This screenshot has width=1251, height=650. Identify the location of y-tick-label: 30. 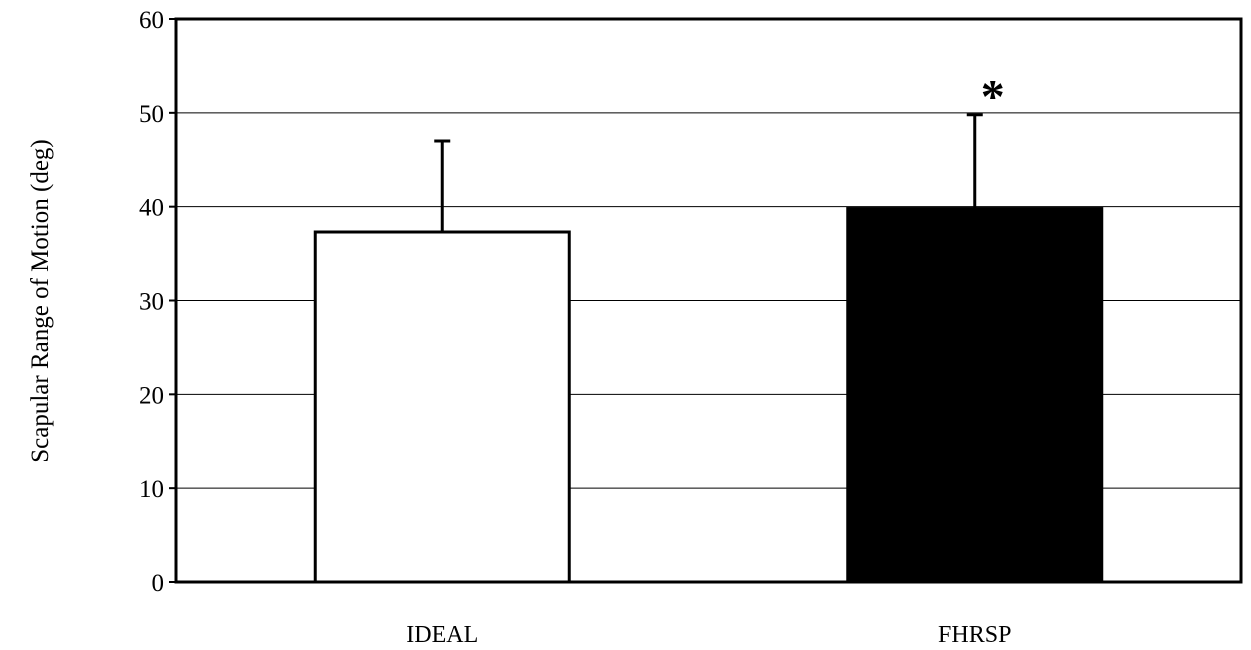
(151, 302).